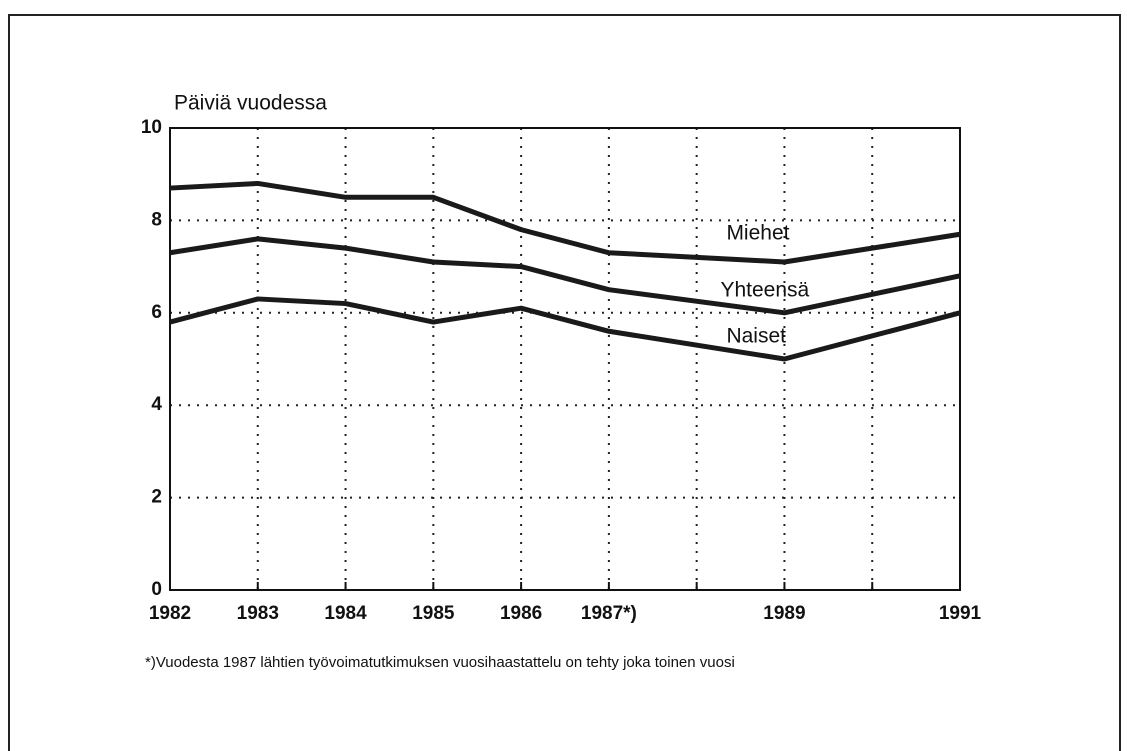  Describe the element at coordinates (156, 404) in the screenshot. I see `y-tick-label: 4` at that location.